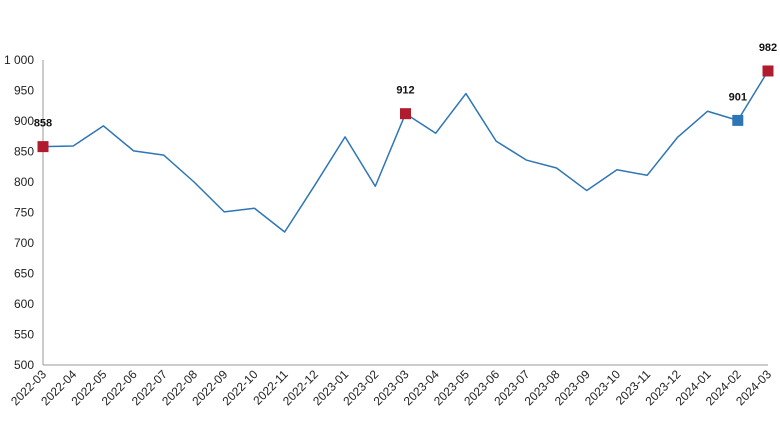 Image resolution: width=780 pixels, height=440 pixels. Describe the element at coordinates (43, 124) in the screenshot. I see `data-label: 858` at that location.